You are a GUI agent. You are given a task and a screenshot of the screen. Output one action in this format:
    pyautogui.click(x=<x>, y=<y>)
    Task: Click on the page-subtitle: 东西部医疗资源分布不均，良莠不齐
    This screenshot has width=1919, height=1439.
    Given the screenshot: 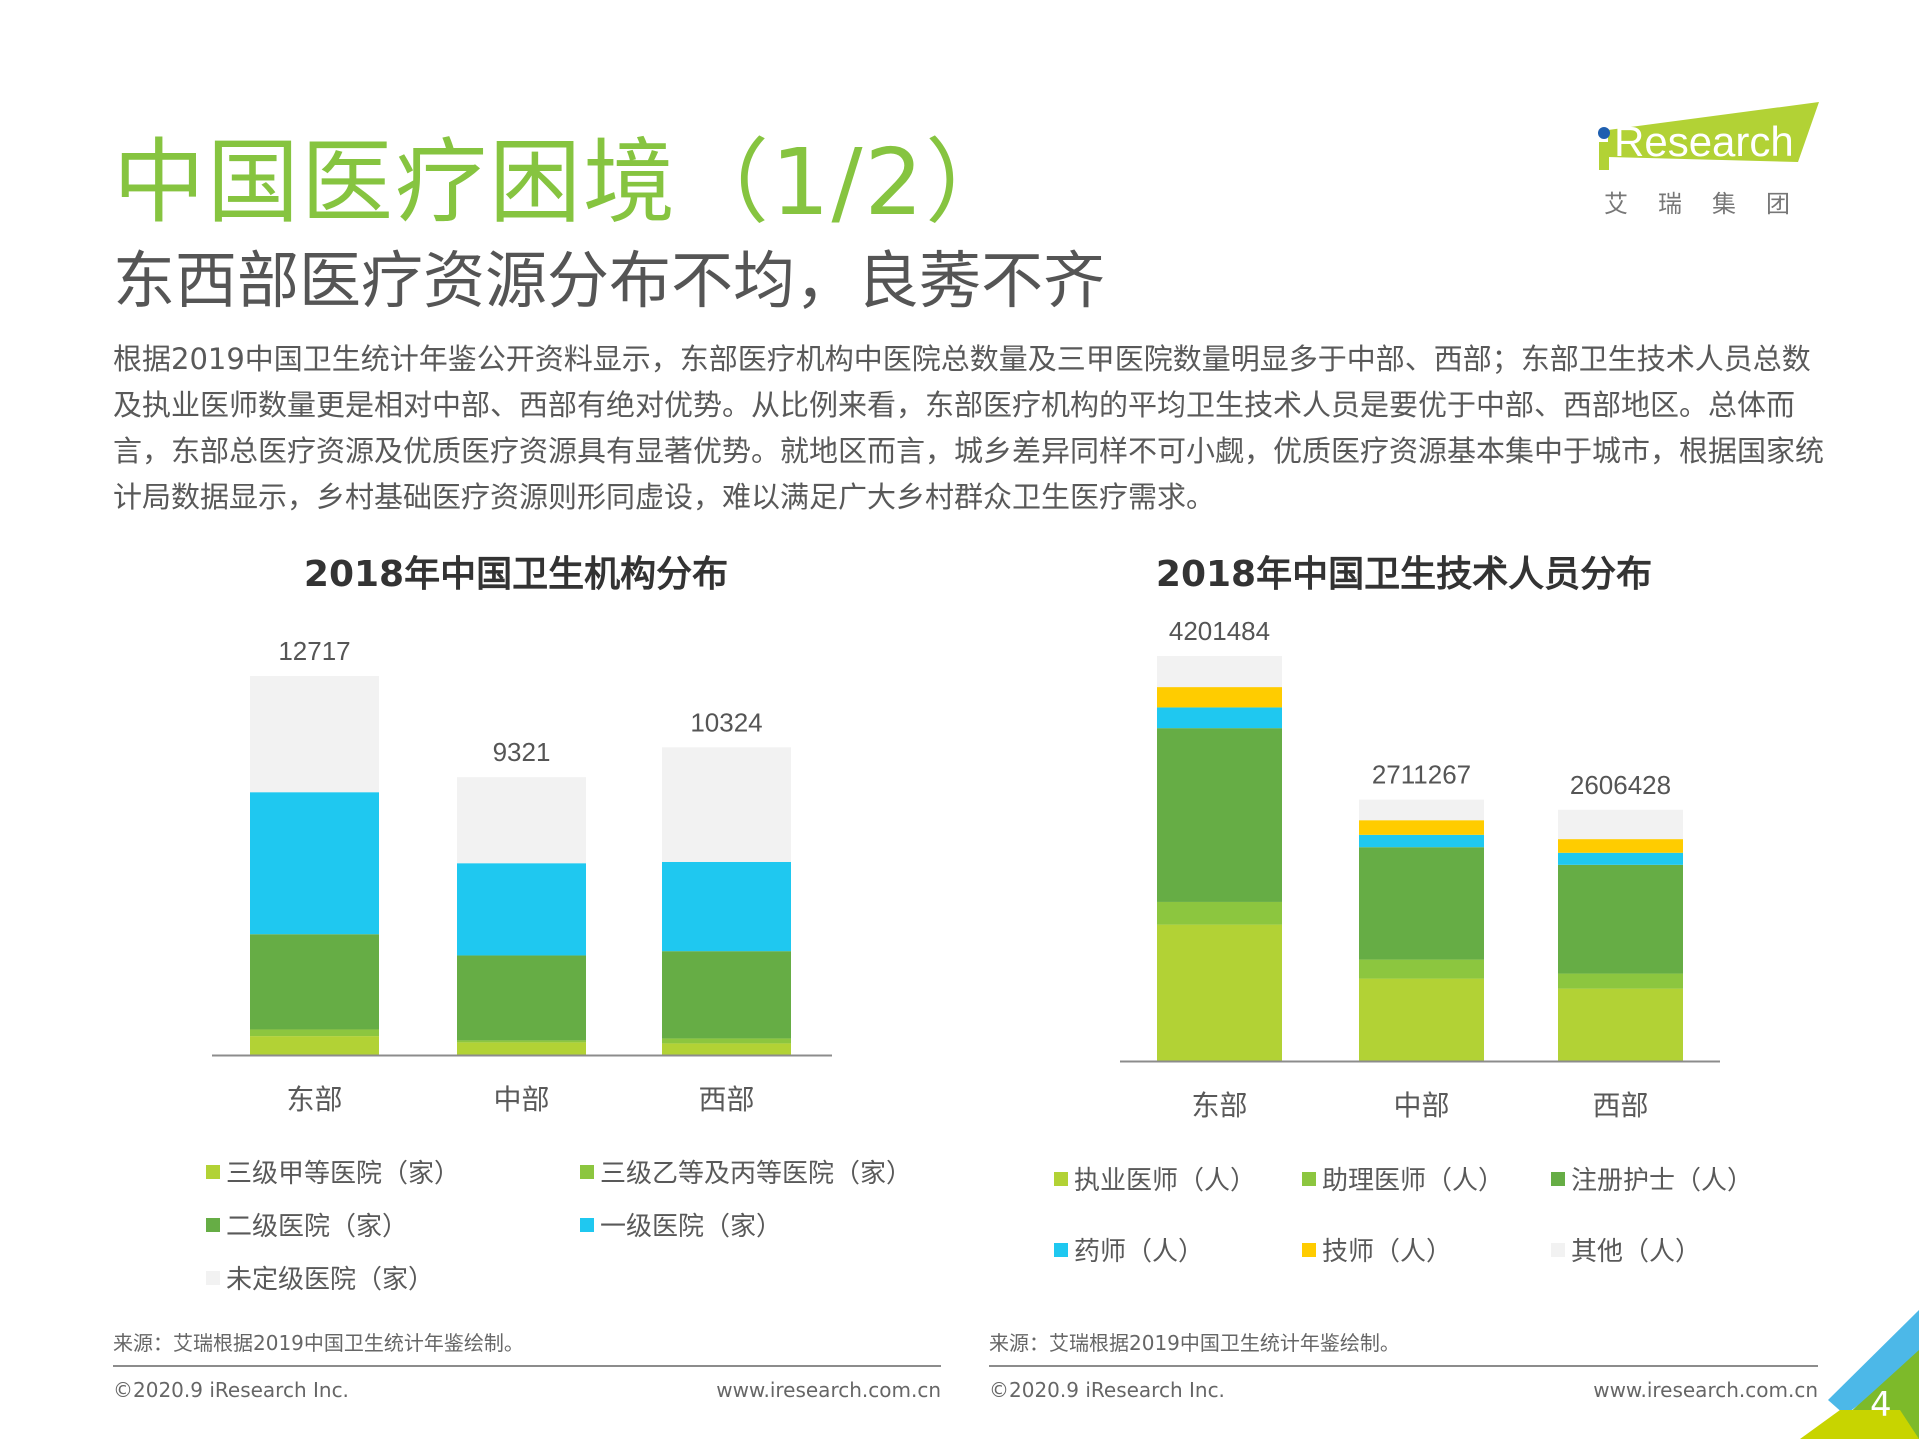 What is the action you would take?
    pyautogui.click(x=609, y=280)
    